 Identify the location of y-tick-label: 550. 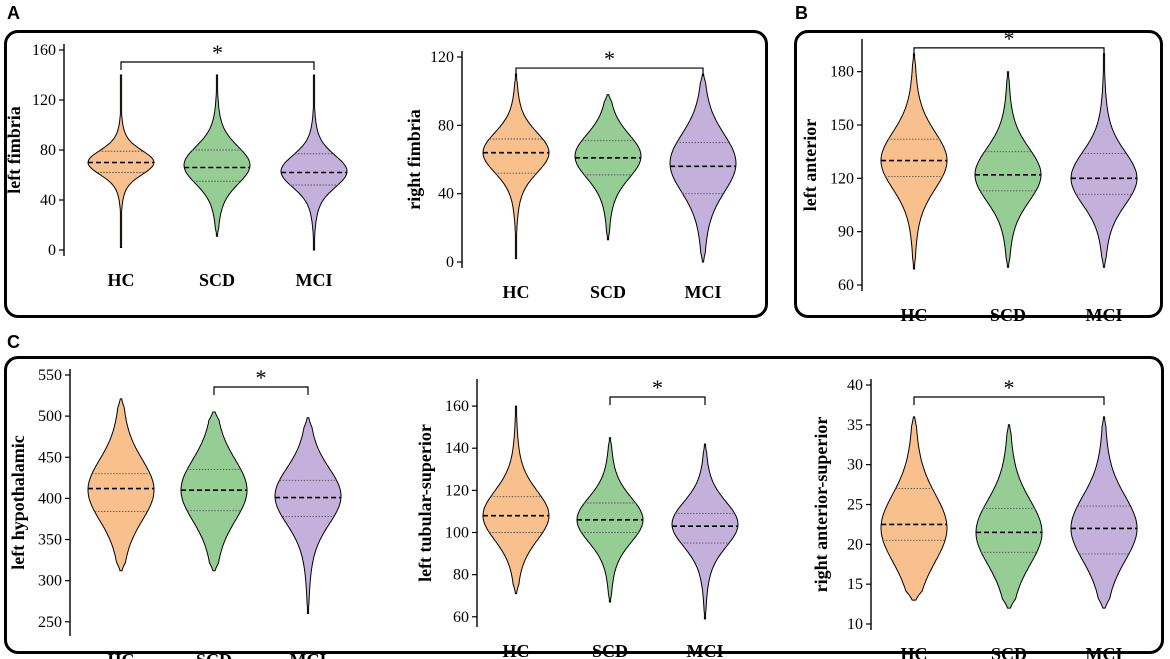
(50, 375).